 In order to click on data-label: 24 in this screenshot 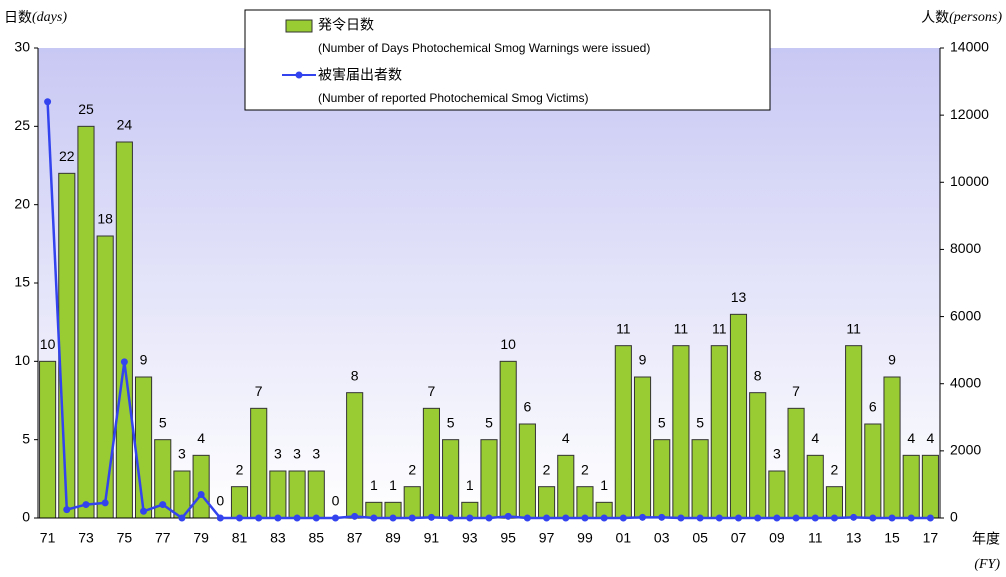, I will do `click(125, 125)`.